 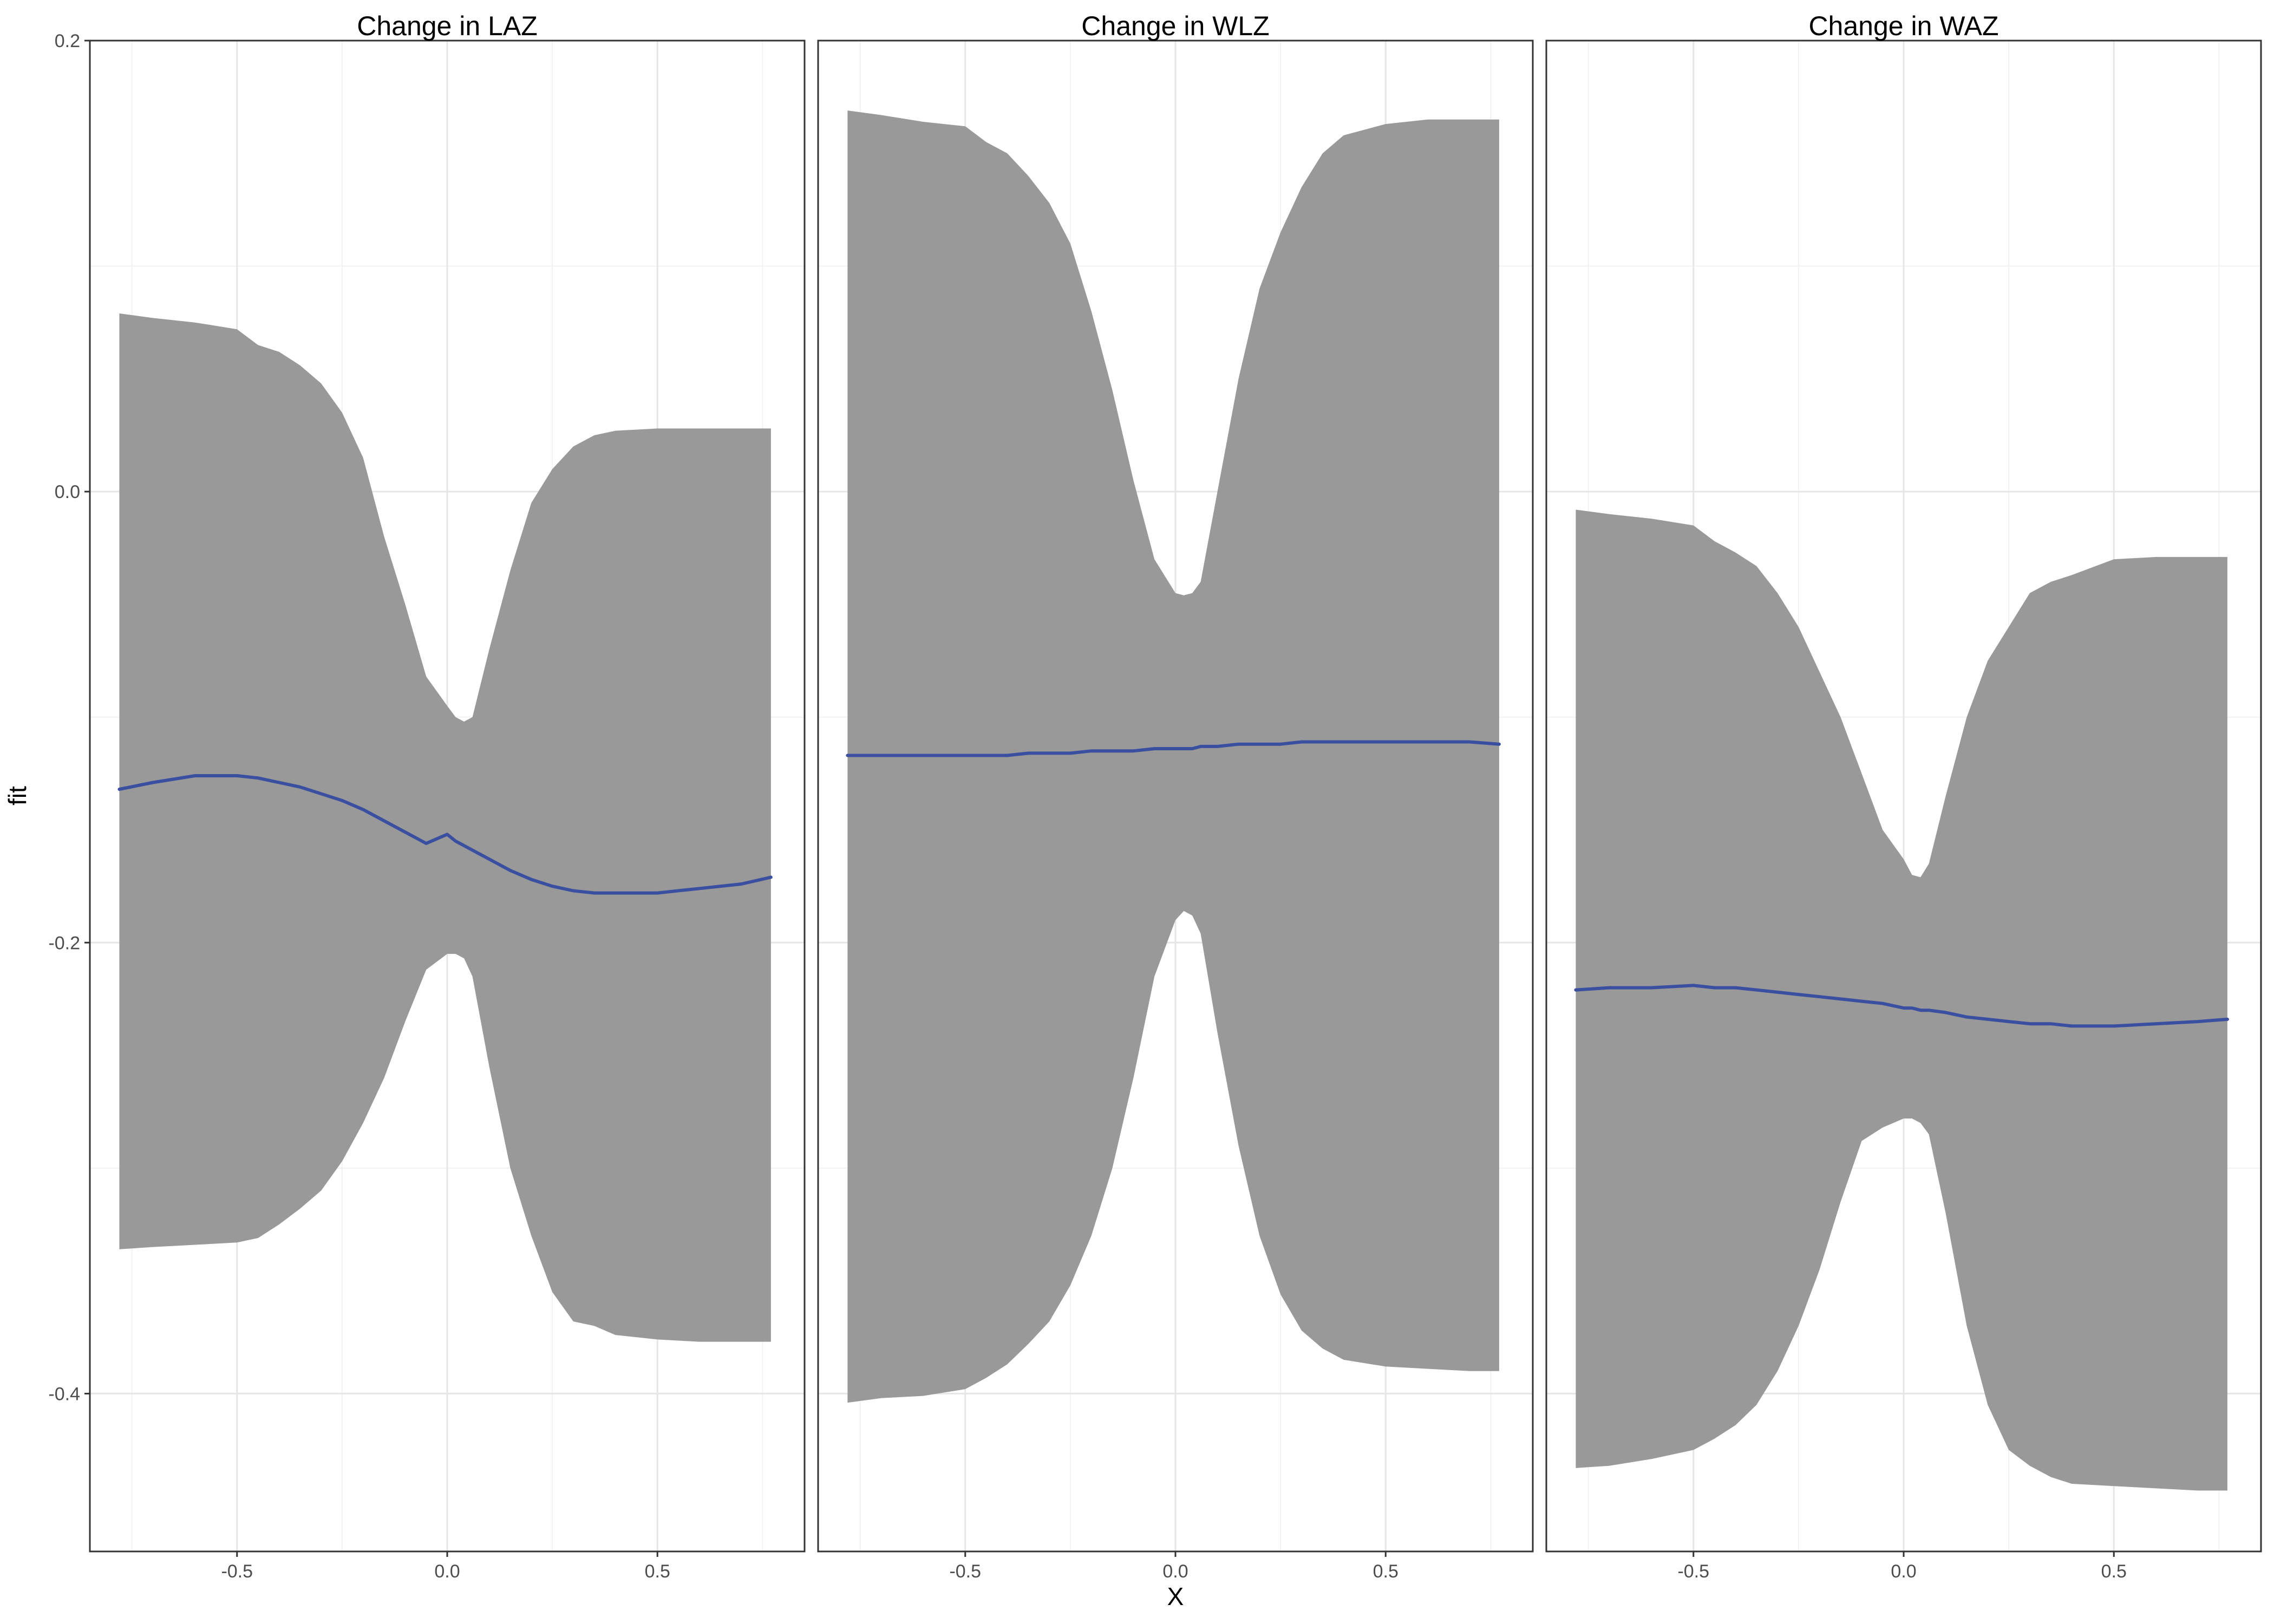 What do you see at coordinates (67, 41) in the screenshot?
I see `y-tick-label: 0.2` at bounding box center [67, 41].